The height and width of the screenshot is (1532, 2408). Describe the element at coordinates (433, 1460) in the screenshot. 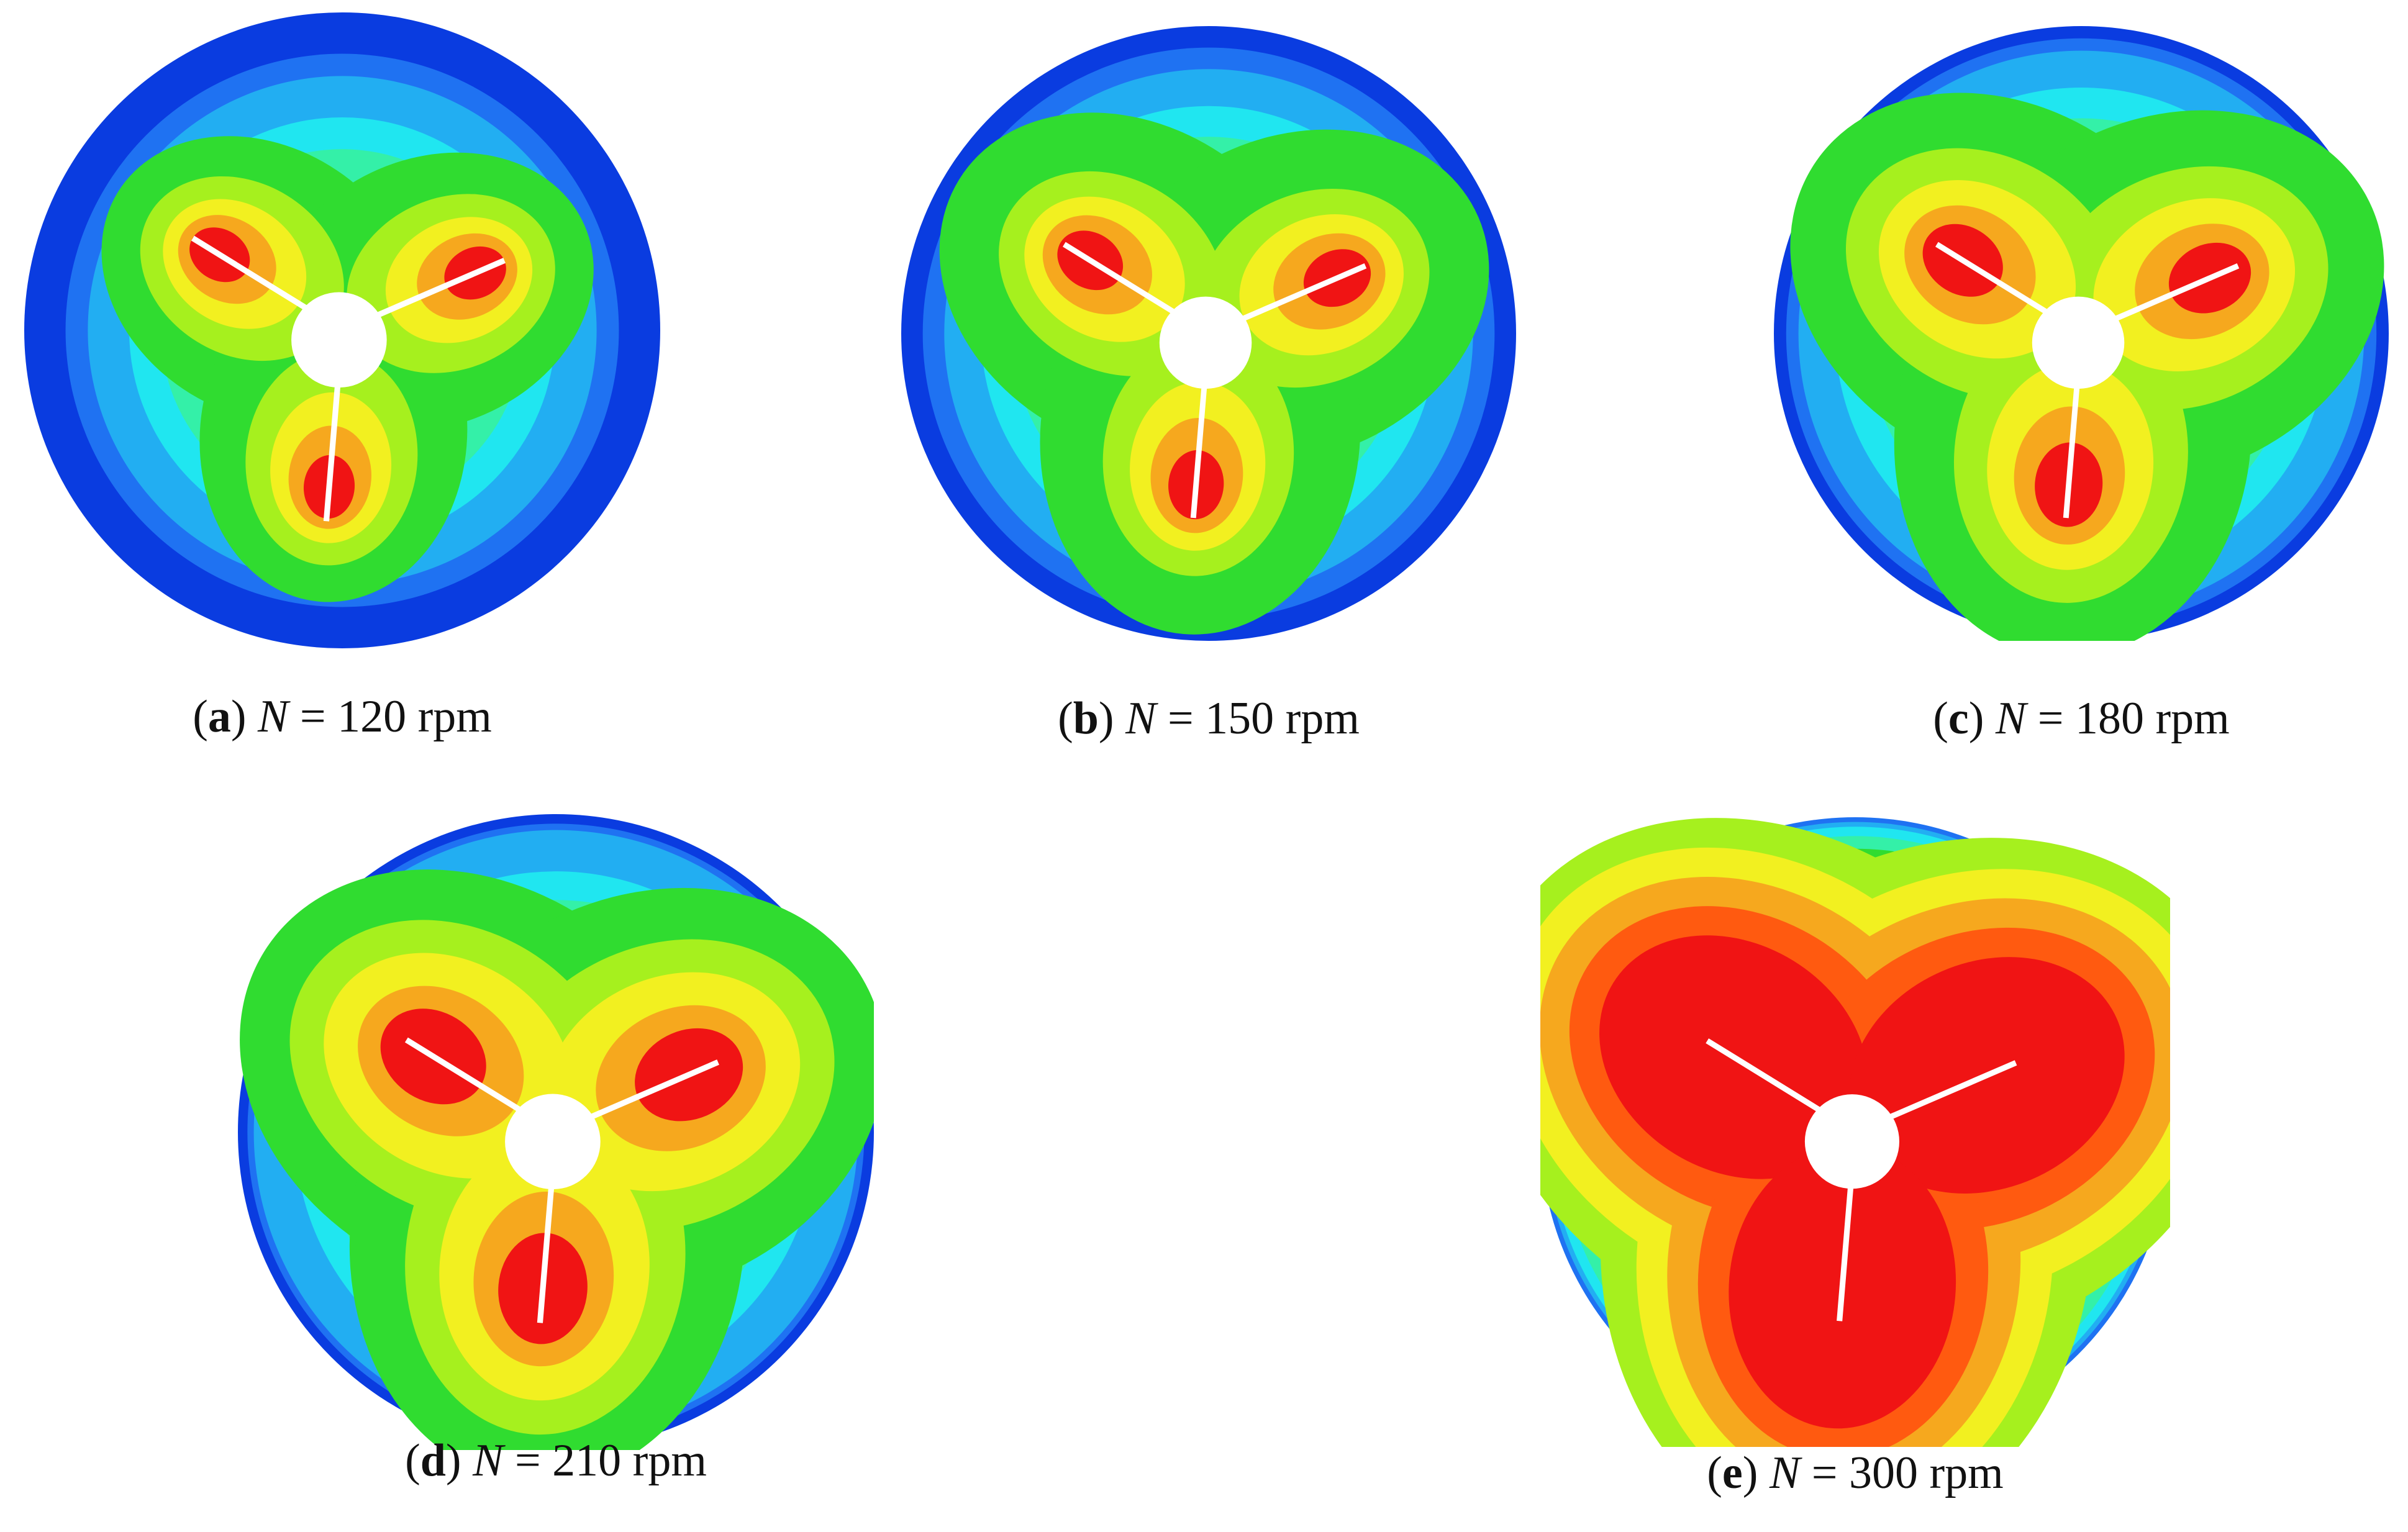

I see `caption-part: d` at that location.